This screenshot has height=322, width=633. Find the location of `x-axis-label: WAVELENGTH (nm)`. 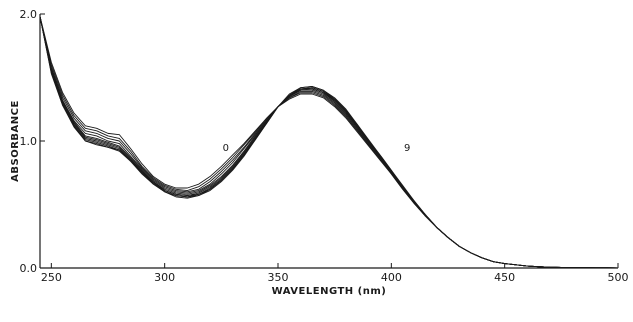

x-axis-label: WAVELENGTH (nm) is located at coordinates (329, 291).